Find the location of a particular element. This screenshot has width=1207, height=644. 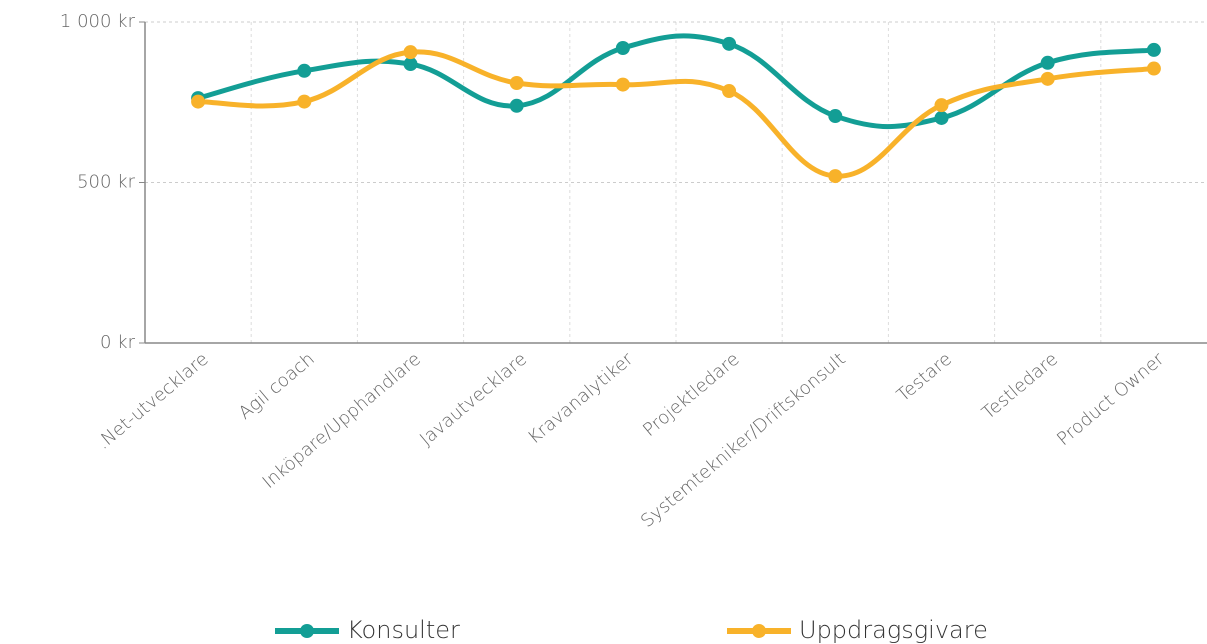

x-tick-label: Testare is located at coordinates (924, 378).